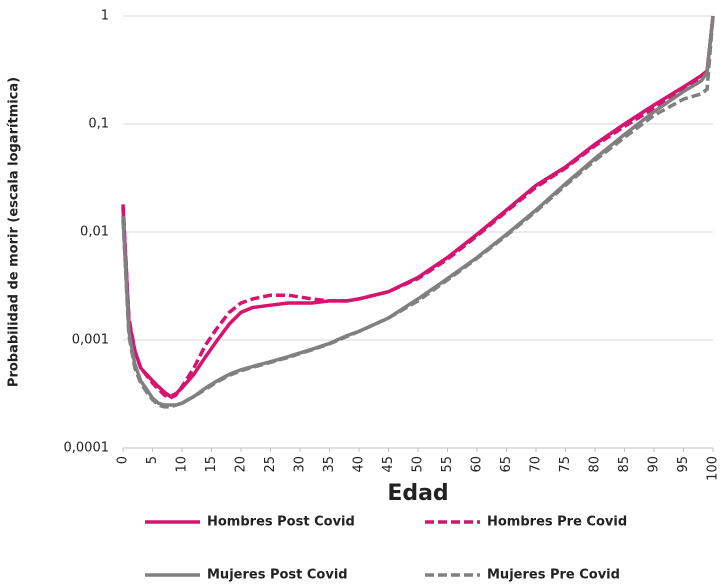  I want to click on legend-label: Mujeres Post Covid, so click(277, 575).